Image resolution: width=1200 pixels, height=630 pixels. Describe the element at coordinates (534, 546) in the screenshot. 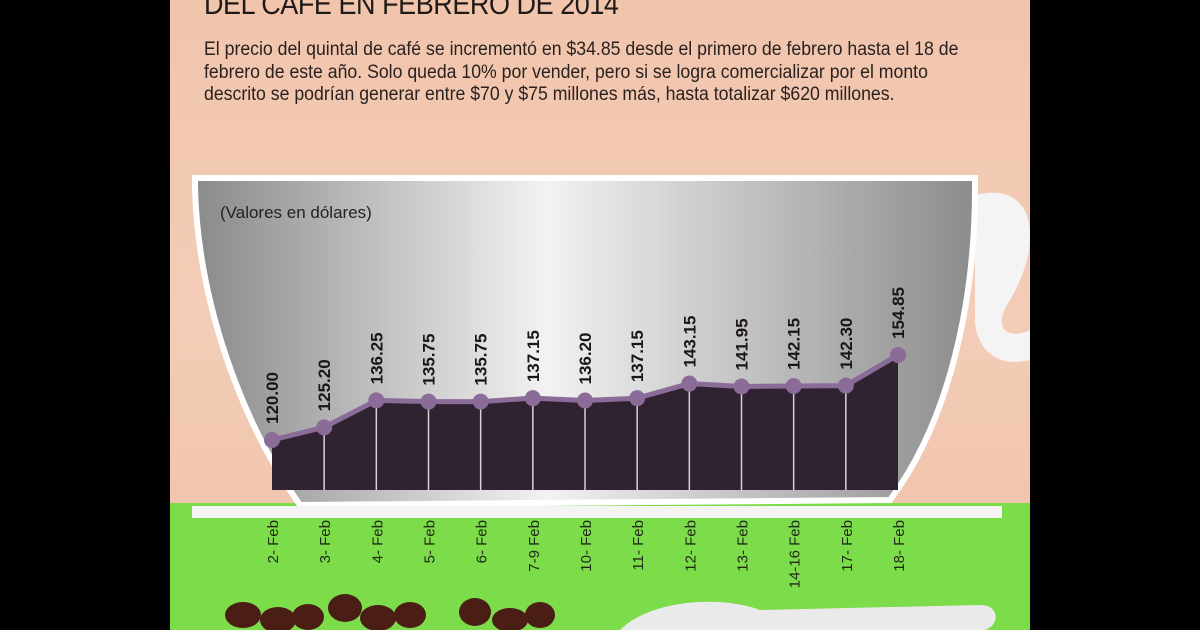

I see `x-tick-label: 7-9 Feb` at that location.